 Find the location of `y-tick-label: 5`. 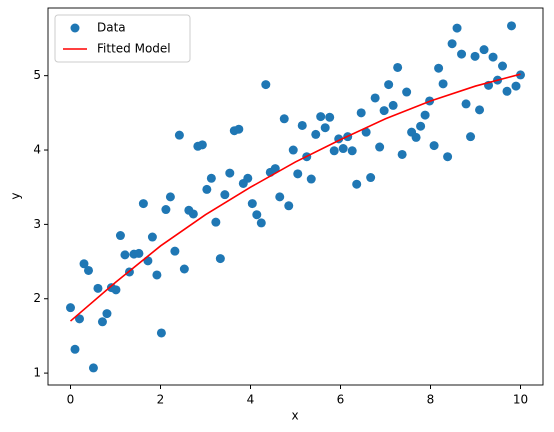

y-tick-label: 5 is located at coordinates (37, 75).